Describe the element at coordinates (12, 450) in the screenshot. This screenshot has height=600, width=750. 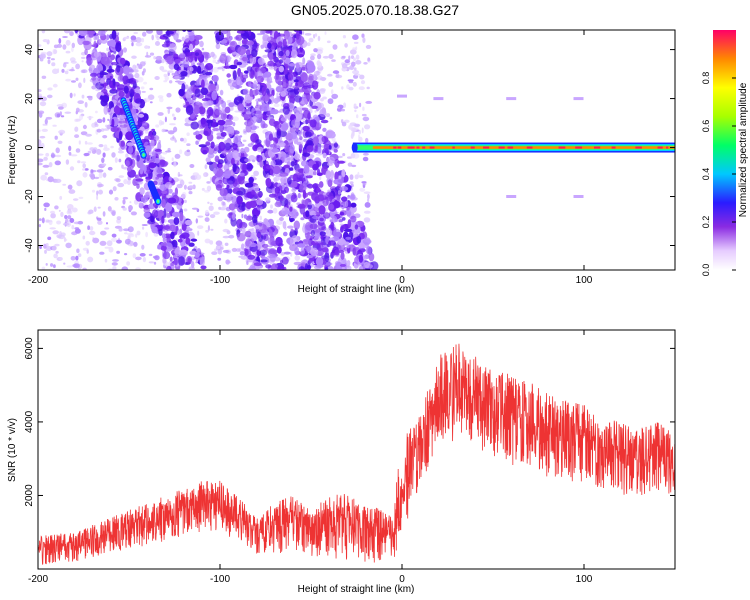
I see `snr-ylabel: SNR (10 * v/v)` at that location.